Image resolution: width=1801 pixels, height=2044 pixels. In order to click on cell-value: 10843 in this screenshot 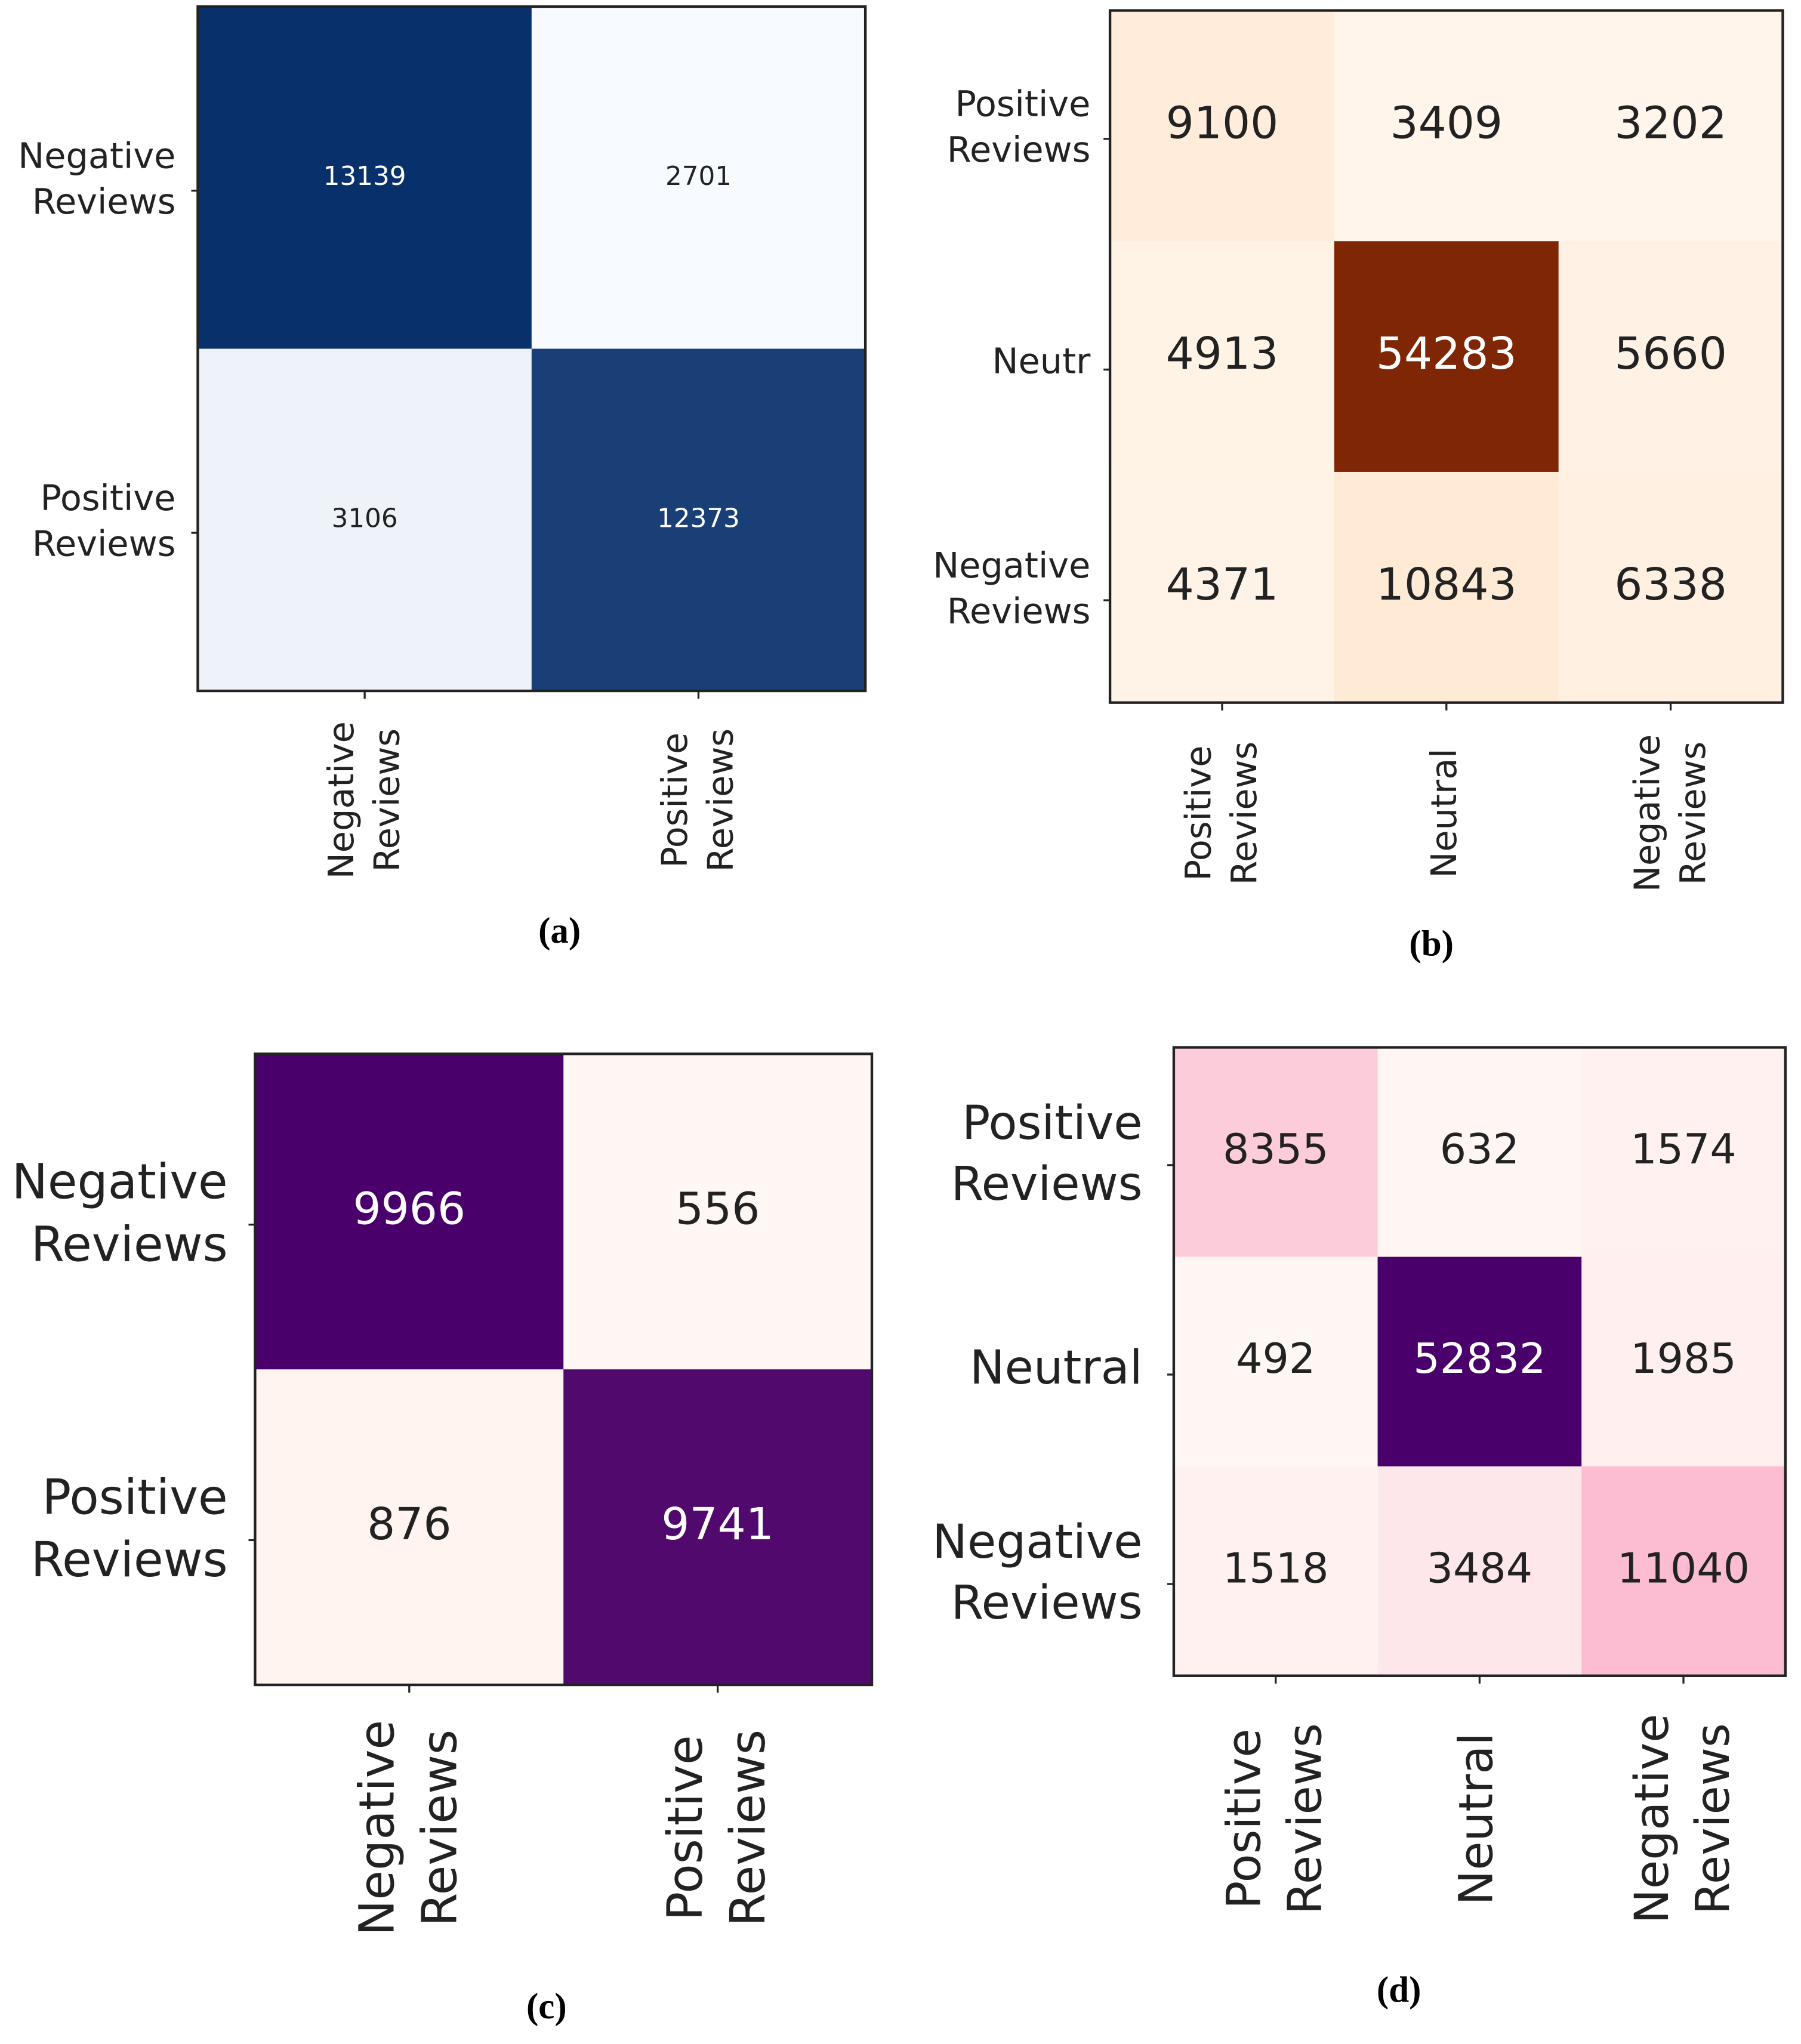, I will do `click(1446, 585)`.